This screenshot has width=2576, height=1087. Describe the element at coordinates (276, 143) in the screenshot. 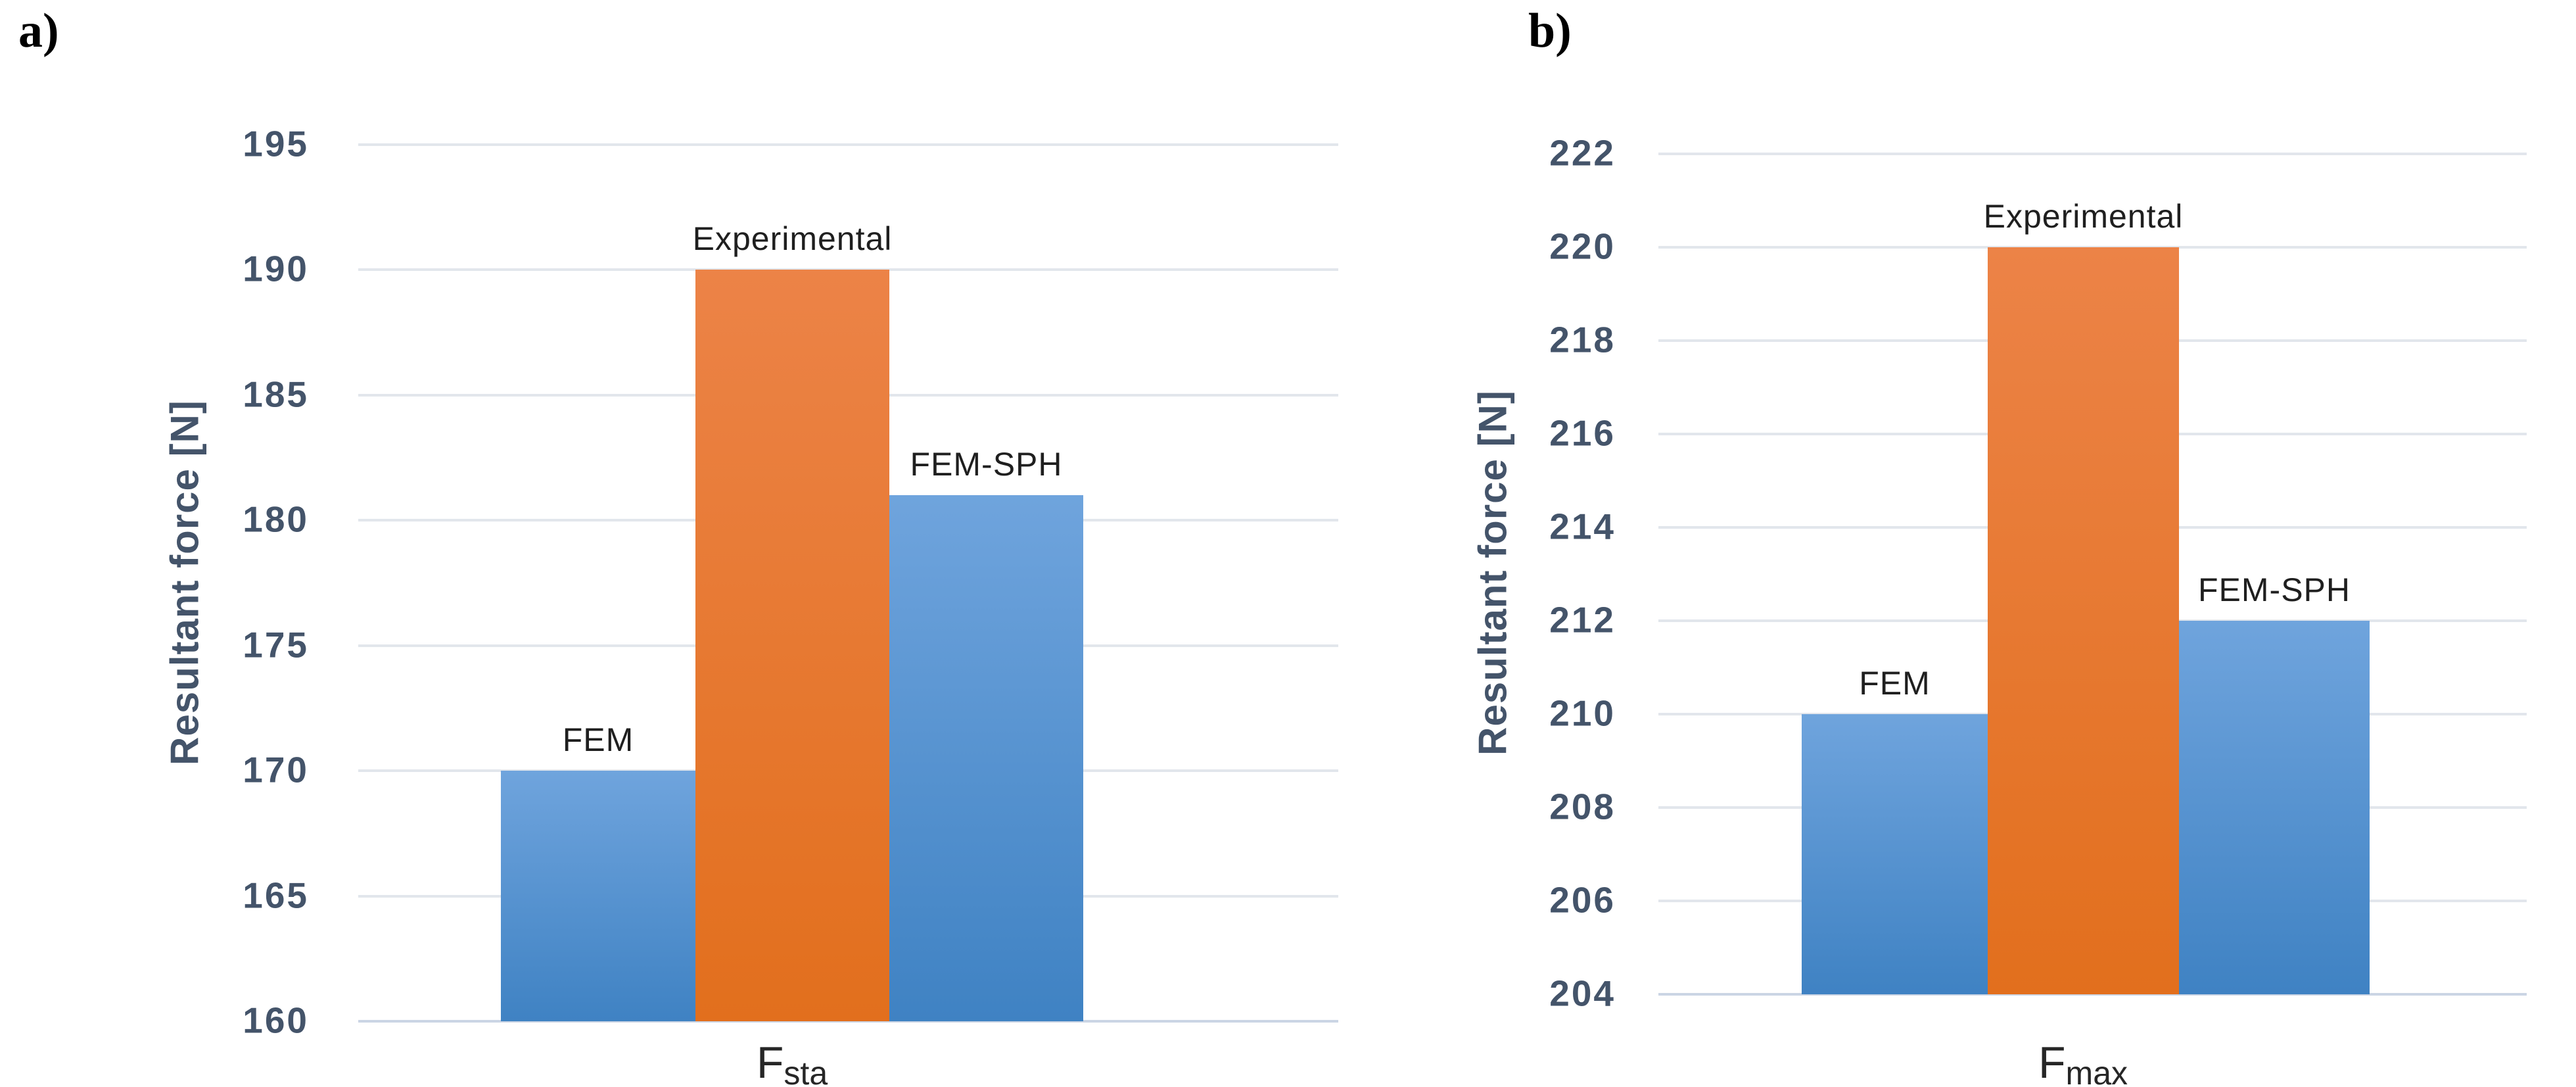

I see `y-tick-label-195: 195` at that location.